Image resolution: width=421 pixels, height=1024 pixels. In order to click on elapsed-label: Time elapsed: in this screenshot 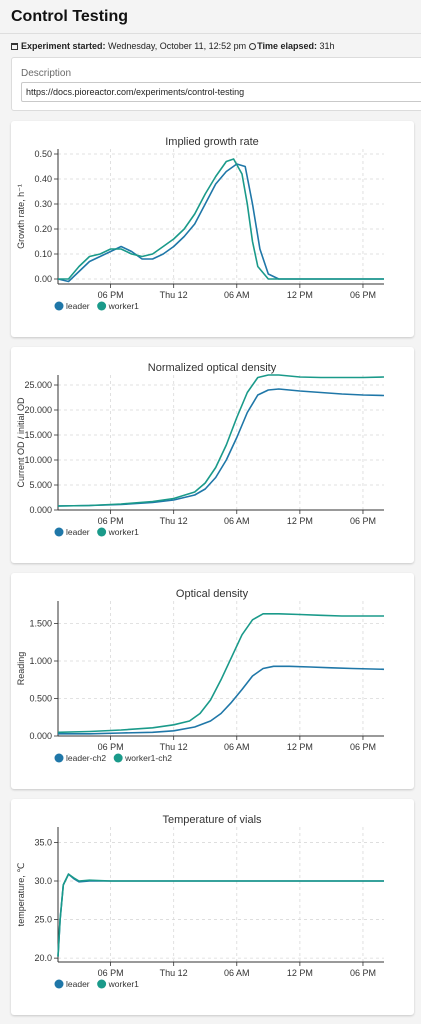, I will do `click(287, 46)`.